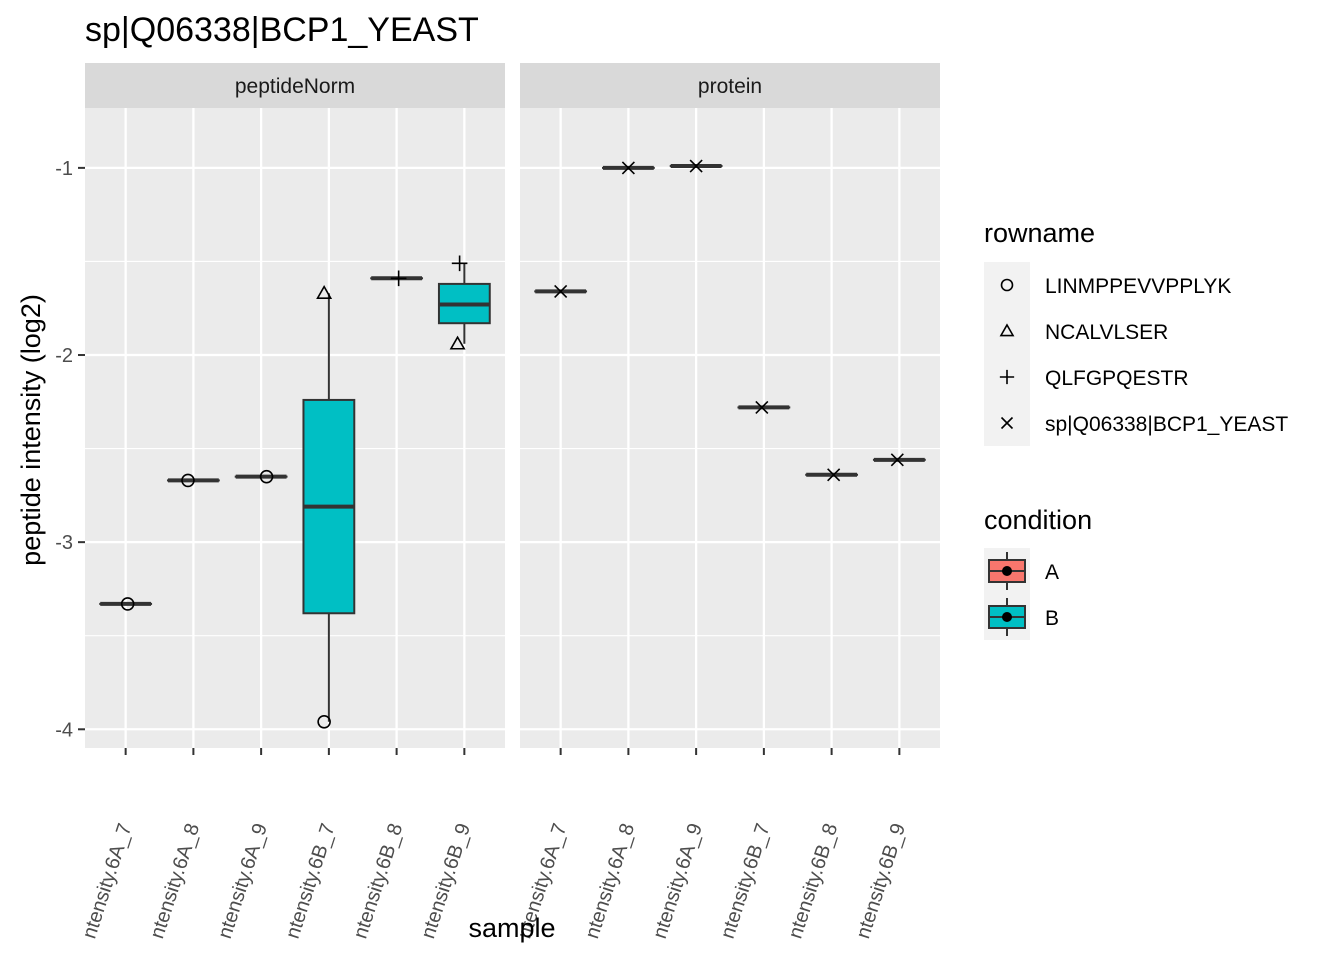  I want to click on legend-key-cross-icon, so click(1007, 423).